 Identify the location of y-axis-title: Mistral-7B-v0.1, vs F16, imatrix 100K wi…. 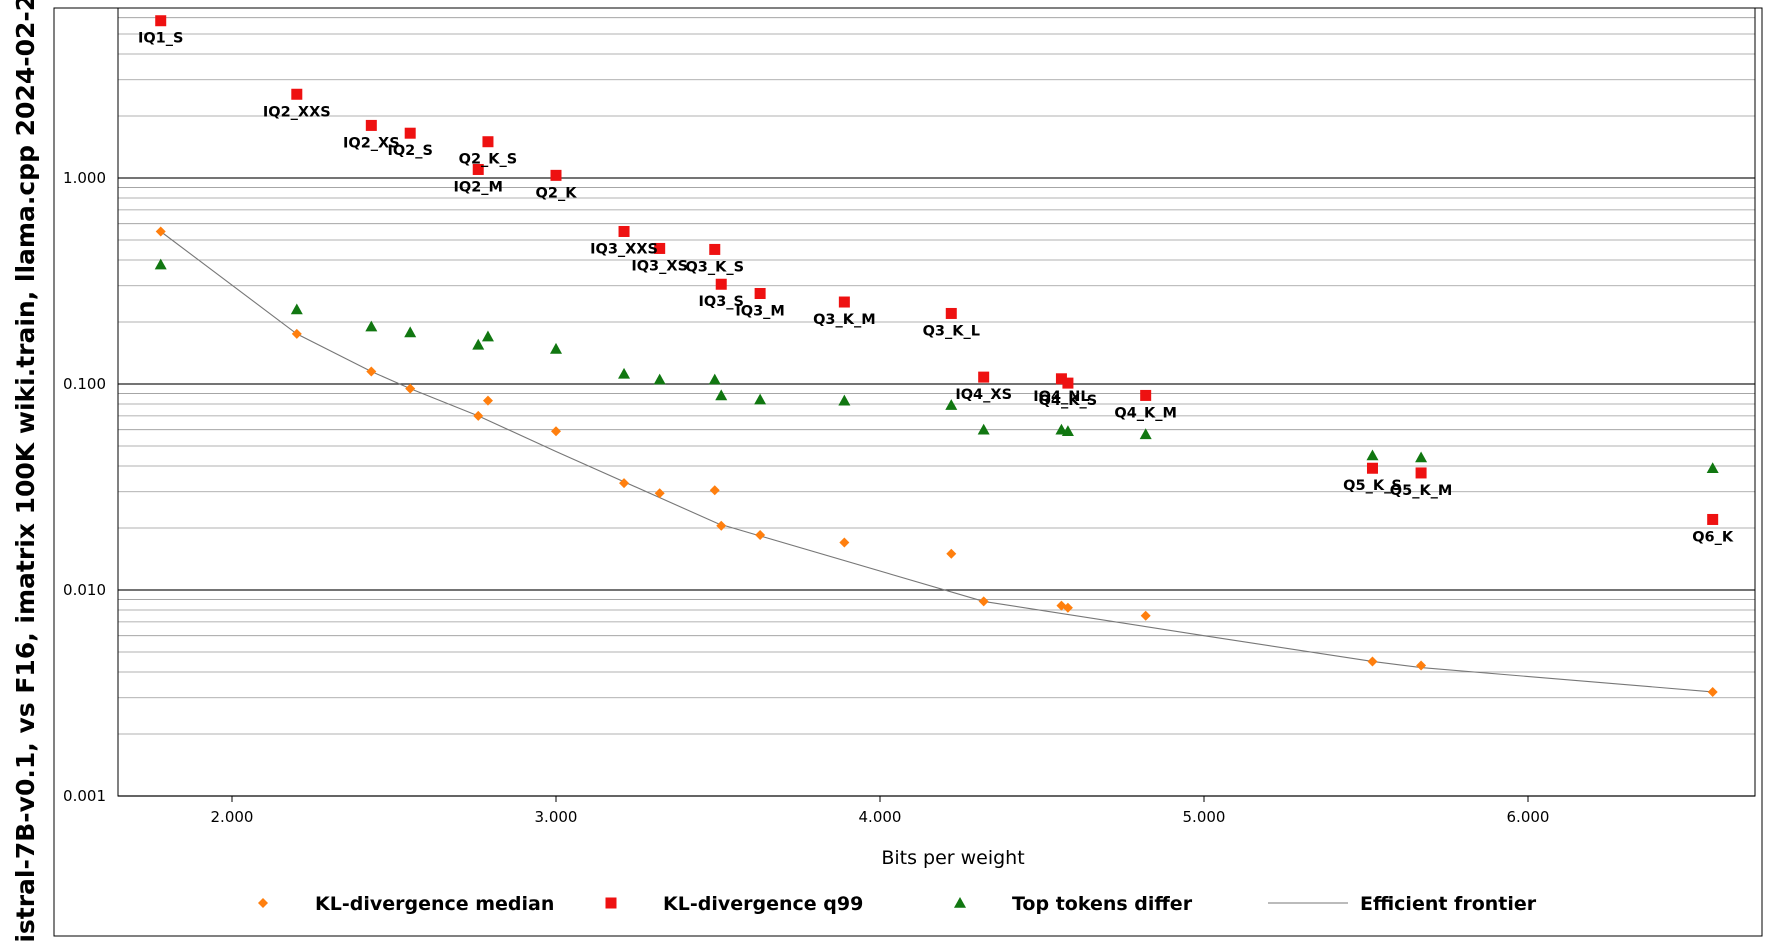
(25, 472).